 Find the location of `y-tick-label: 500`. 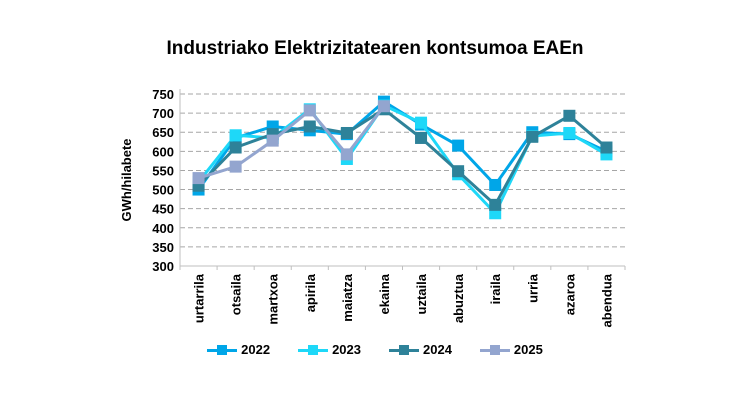

y-tick-label: 500 is located at coordinates (163, 190).